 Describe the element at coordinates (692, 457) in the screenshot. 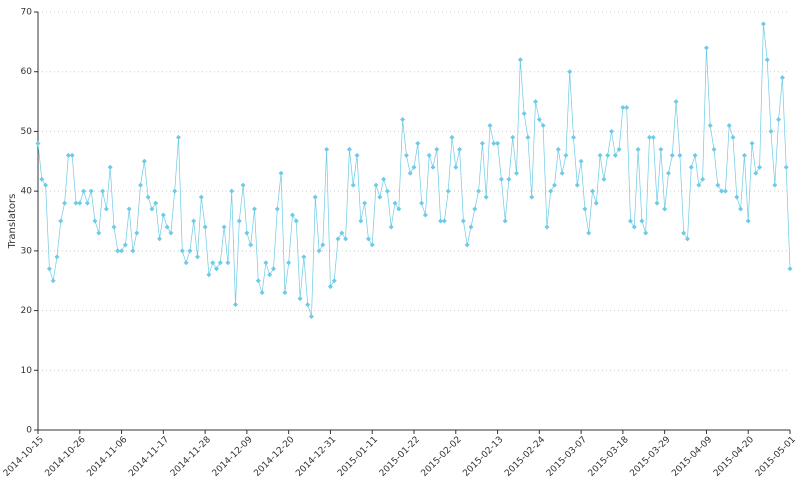

I see `x-tick-label: 2015-04-09` at that location.